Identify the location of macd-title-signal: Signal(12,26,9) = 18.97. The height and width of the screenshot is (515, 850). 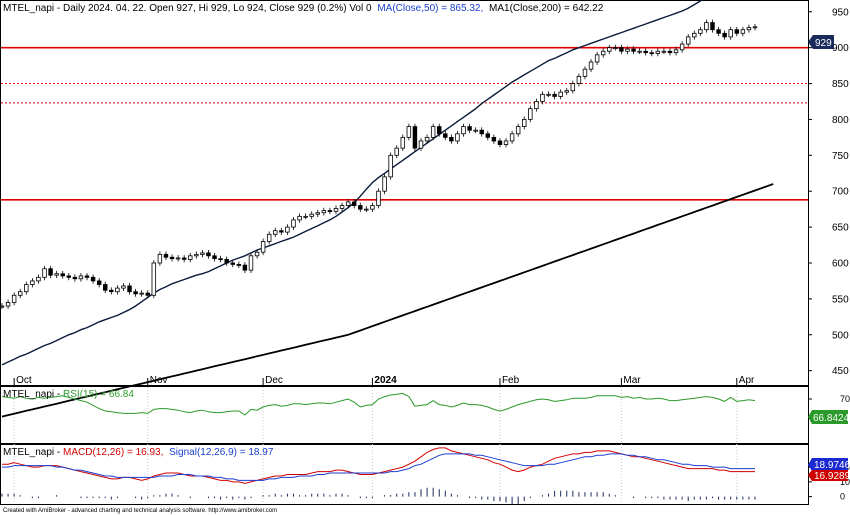
(221, 452).